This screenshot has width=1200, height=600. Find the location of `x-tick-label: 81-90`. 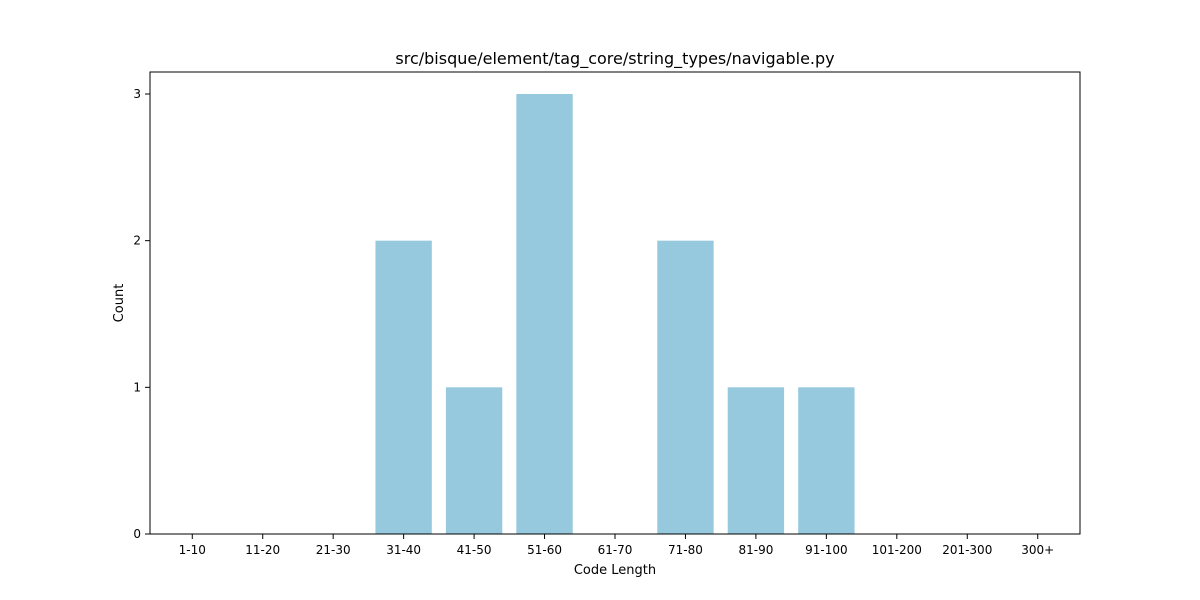

x-tick-label: 81-90 is located at coordinates (755, 550).